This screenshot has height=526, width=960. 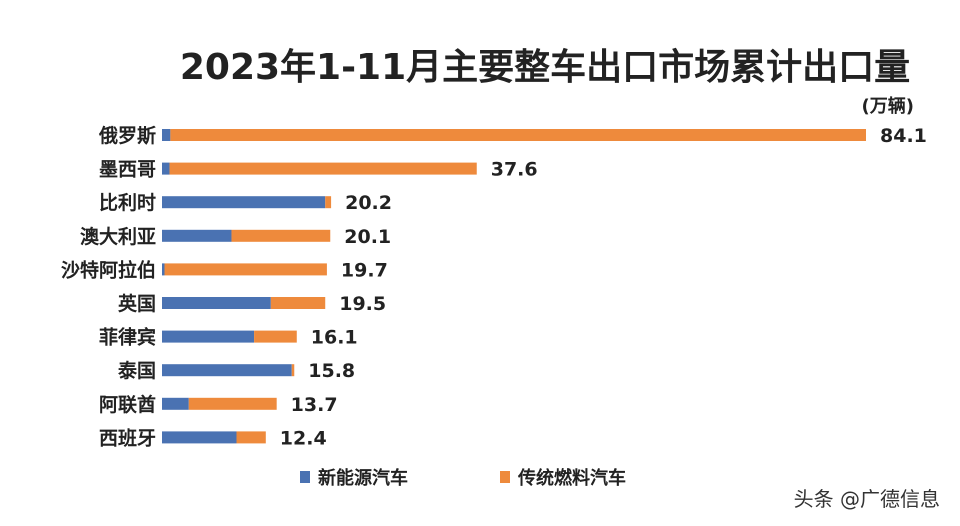 I want to click on data-label: 20.2, so click(x=368, y=203).